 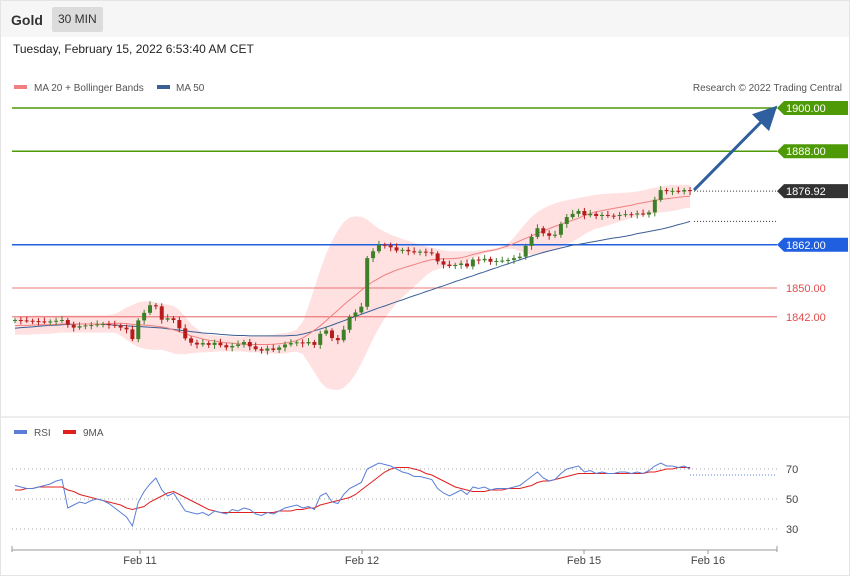 I want to click on header-bar: Gold 30 MIN, so click(x=425, y=19).